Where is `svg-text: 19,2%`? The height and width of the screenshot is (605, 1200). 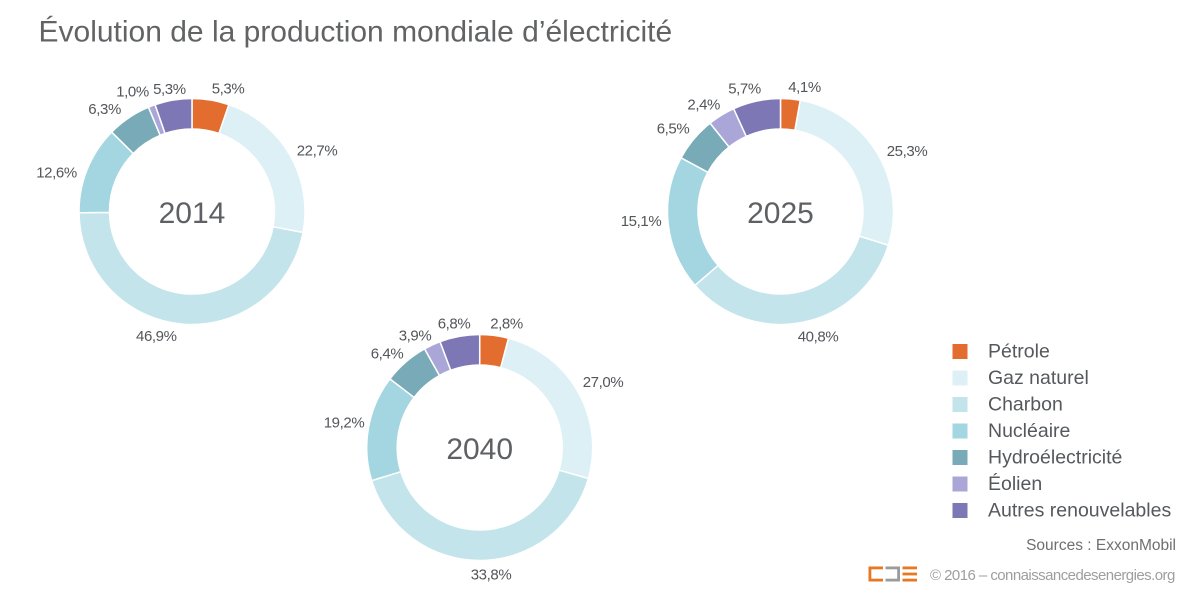
svg-text: 19,2% is located at coordinates (344, 423).